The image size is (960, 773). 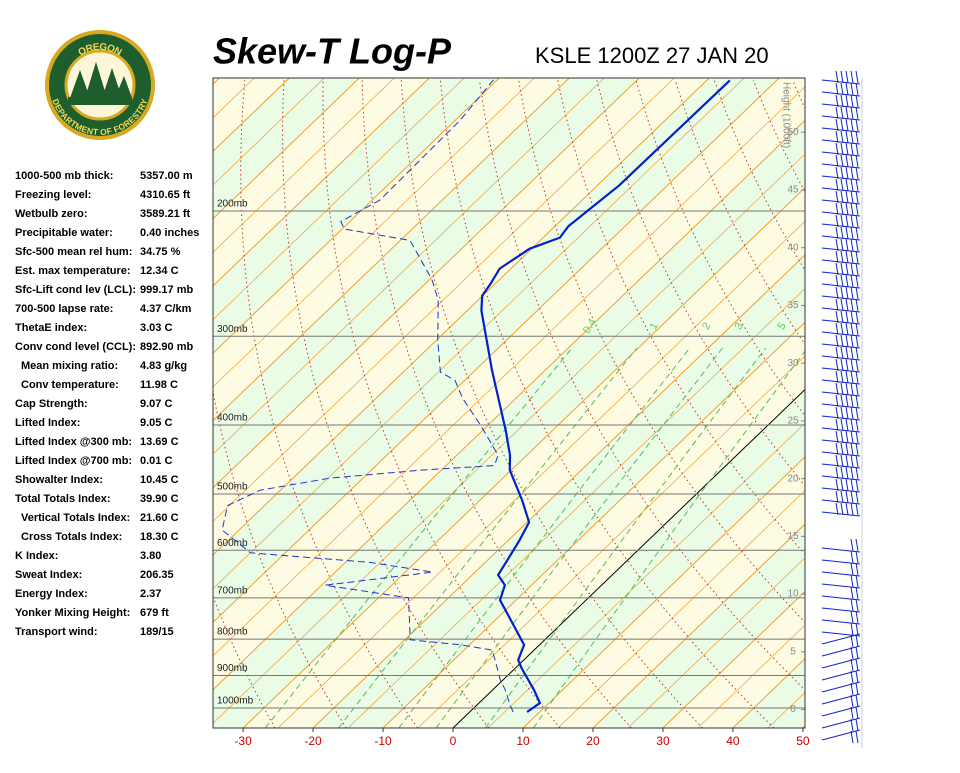 What do you see at coordinates (69, 366) in the screenshot?
I see `index-label: Mean mixing ratio:` at bounding box center [69, 366].